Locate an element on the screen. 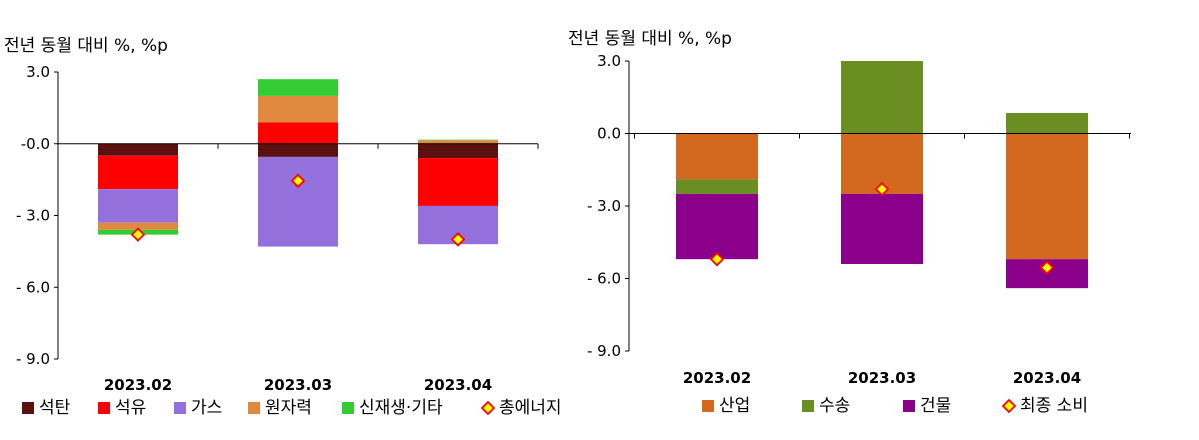 This screenshot has height=440, width=1199. legend-label: 수송 is located at coordinates (834, 406).